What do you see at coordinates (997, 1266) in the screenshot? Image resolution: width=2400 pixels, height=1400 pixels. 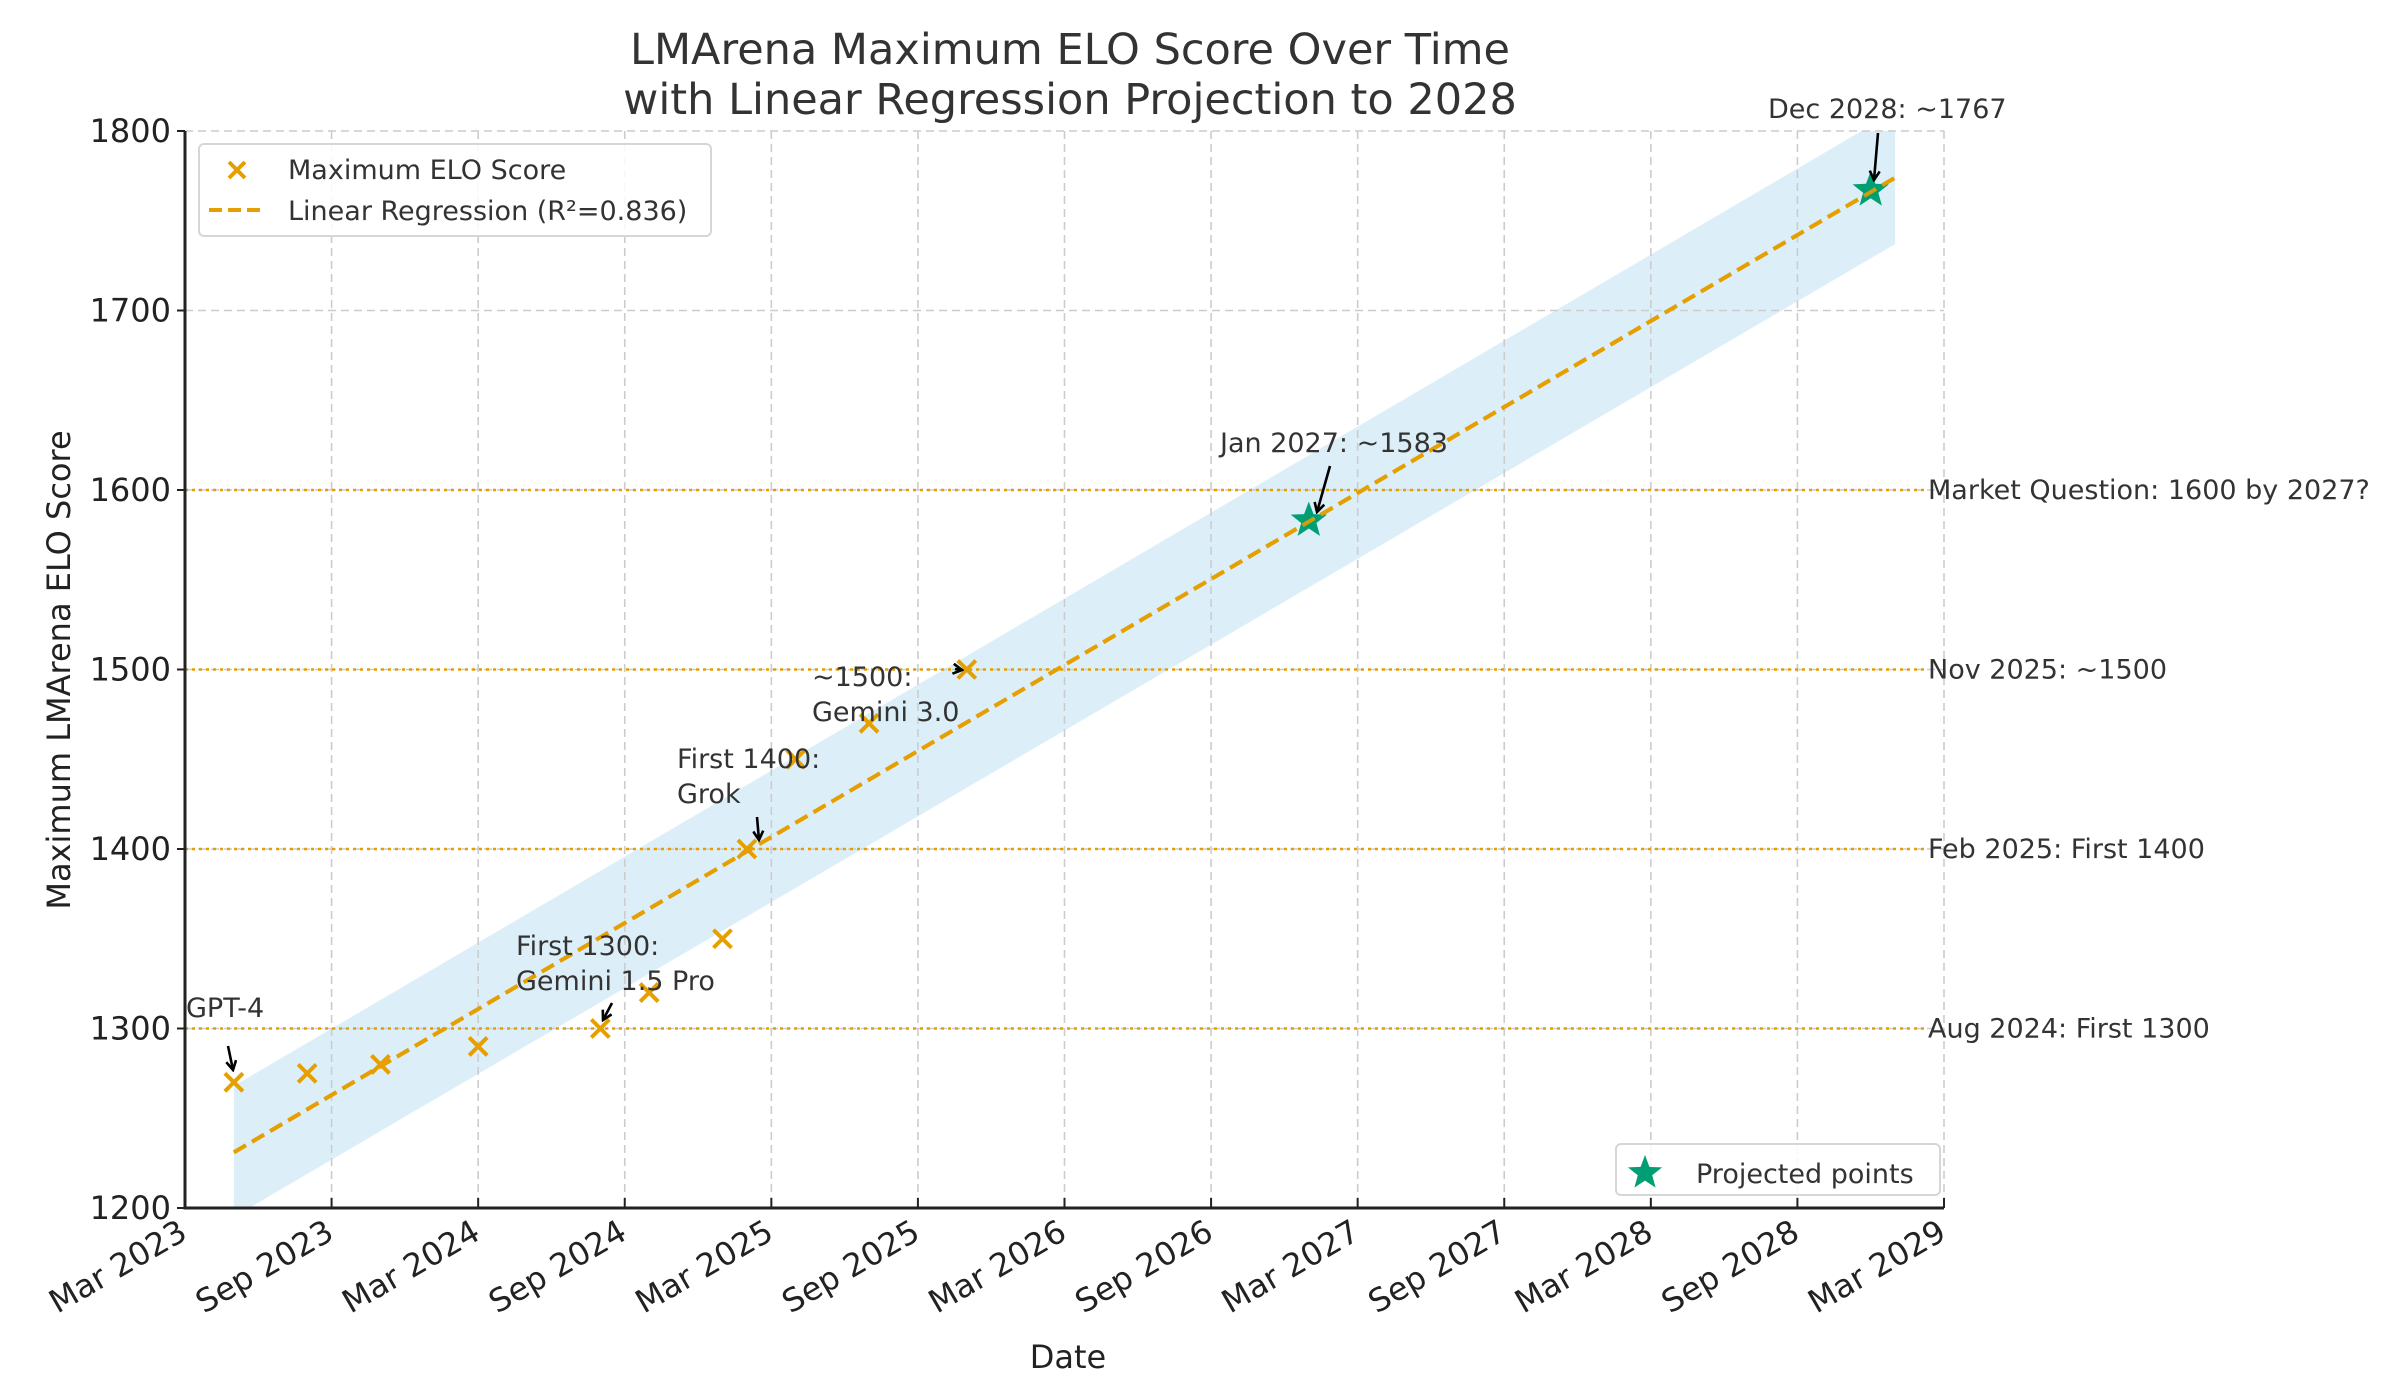 I see `x-tick-label: Mar 2026` at bounding box center [997, 1266].